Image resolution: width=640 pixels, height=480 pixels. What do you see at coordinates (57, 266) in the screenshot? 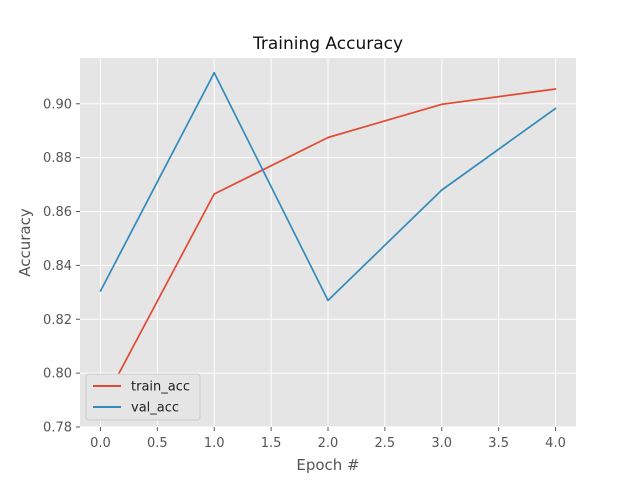
I see `y-tick-label: 0.84` at bounding box center [57, 266].